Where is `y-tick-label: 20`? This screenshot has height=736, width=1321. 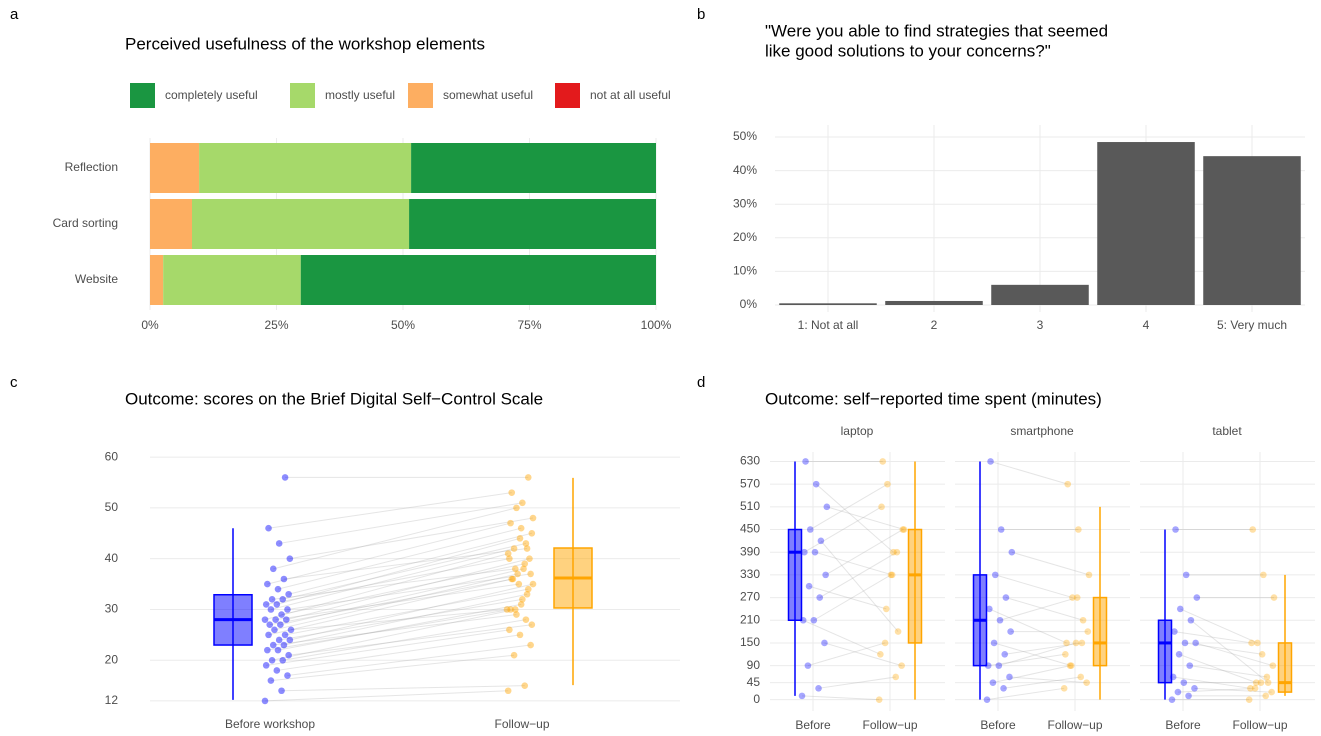 y-tick-label: 20 is located at coordinates (112, 659).